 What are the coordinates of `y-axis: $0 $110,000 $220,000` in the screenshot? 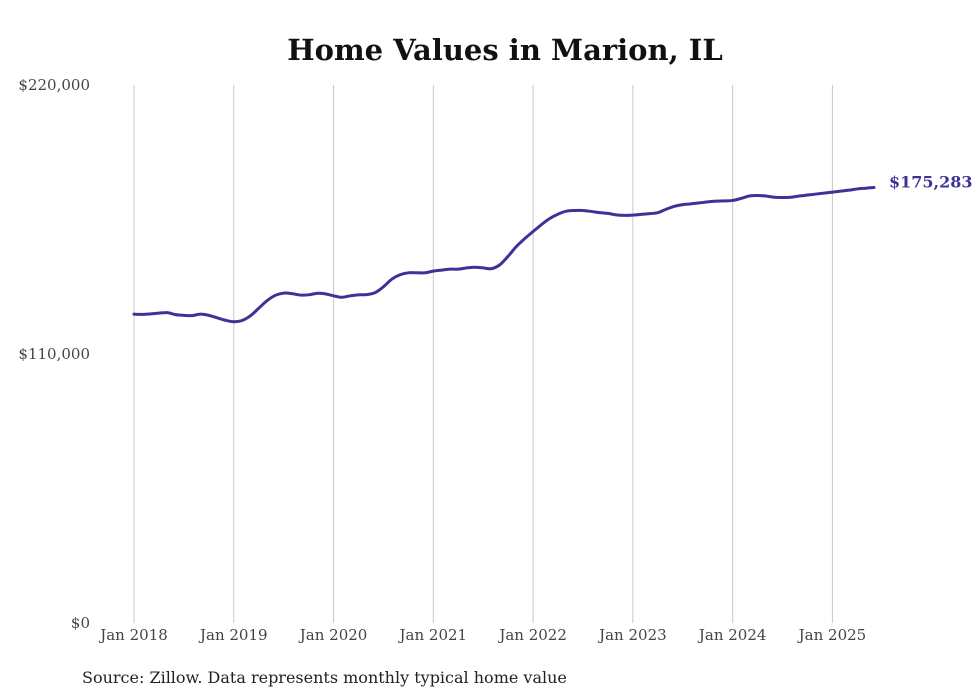 It's located at (54, 354).